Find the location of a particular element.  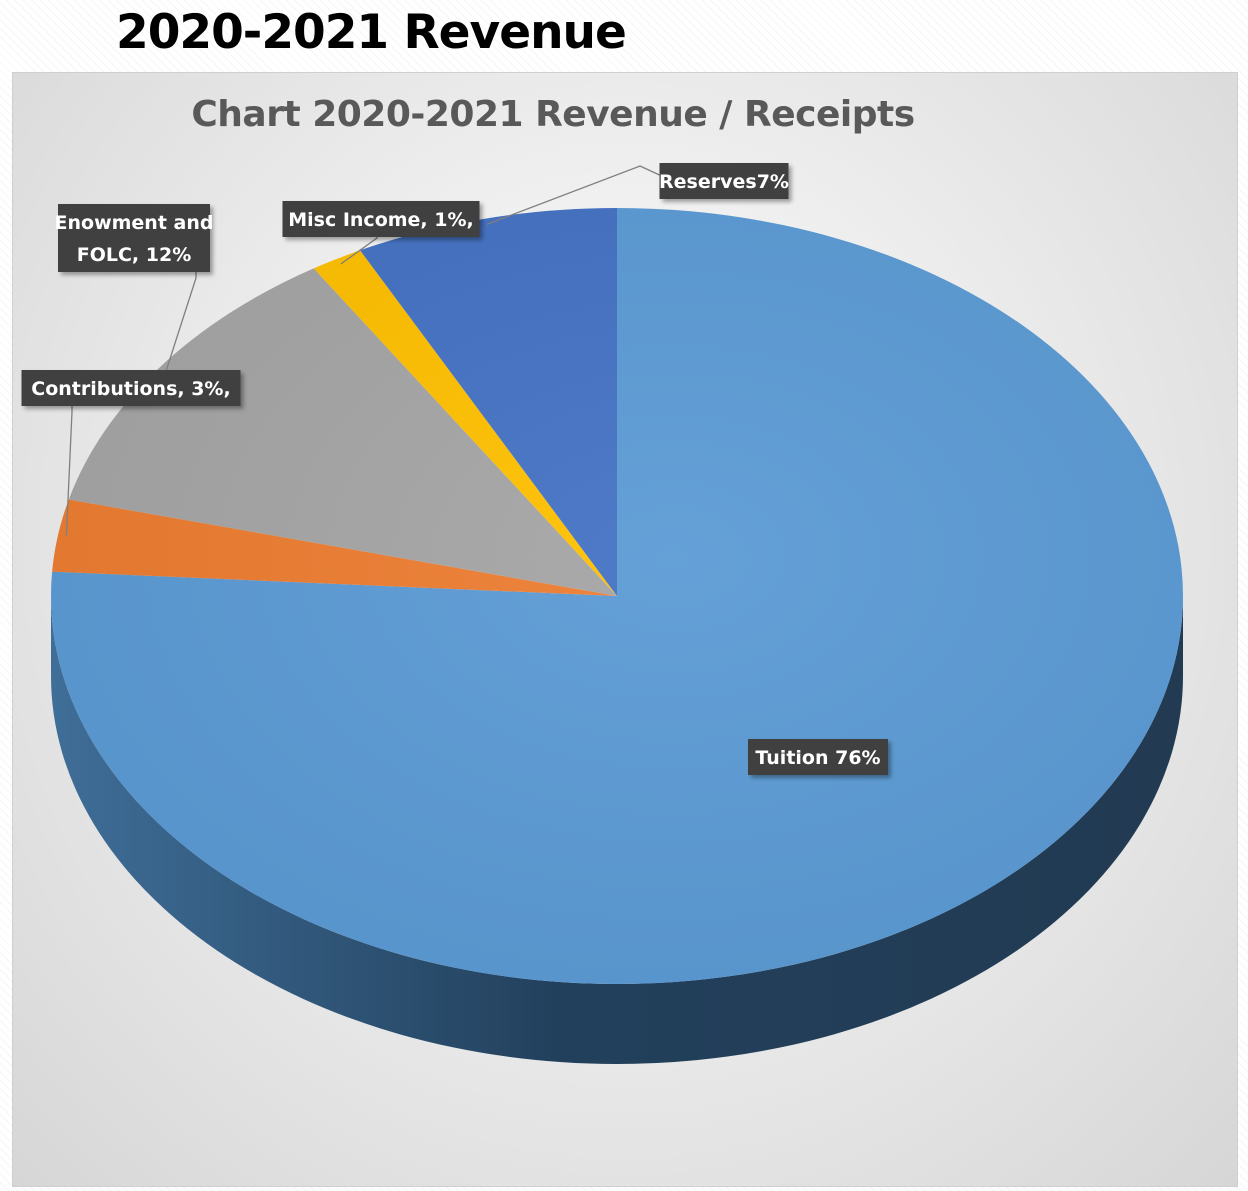

data-label-misc-income: Misc Income, 1%, is located at coordinates (381, 219).